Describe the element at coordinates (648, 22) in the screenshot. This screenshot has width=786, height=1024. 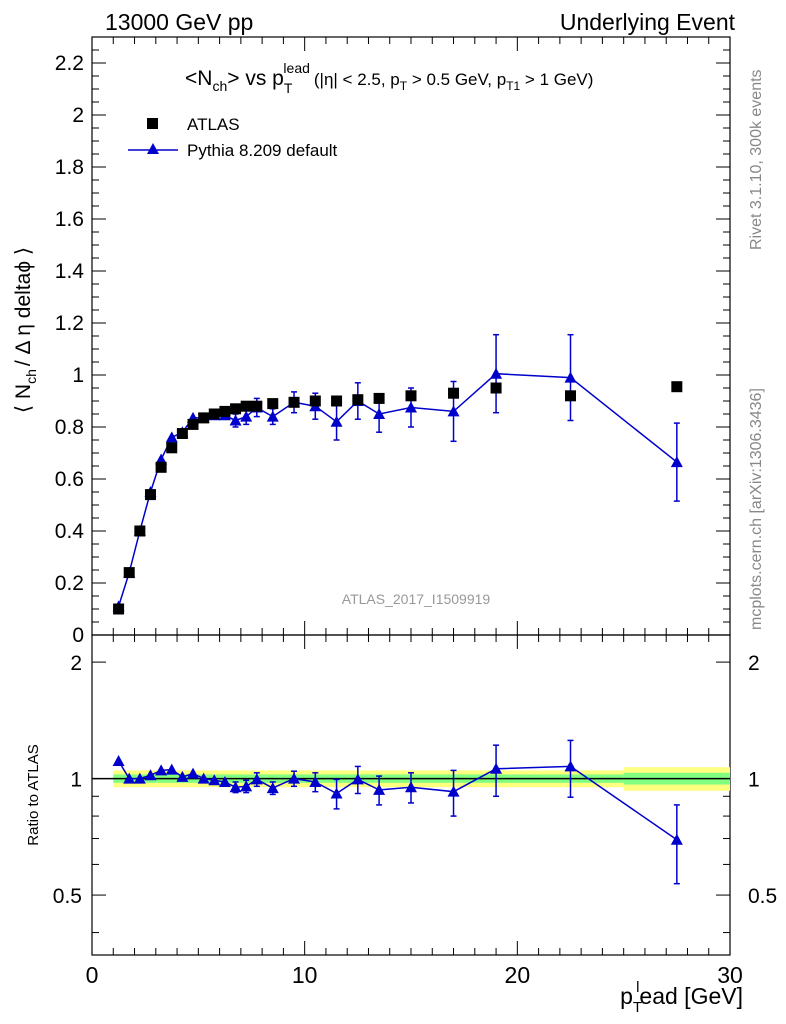
I see `header-right: Underlying Event` at that location.